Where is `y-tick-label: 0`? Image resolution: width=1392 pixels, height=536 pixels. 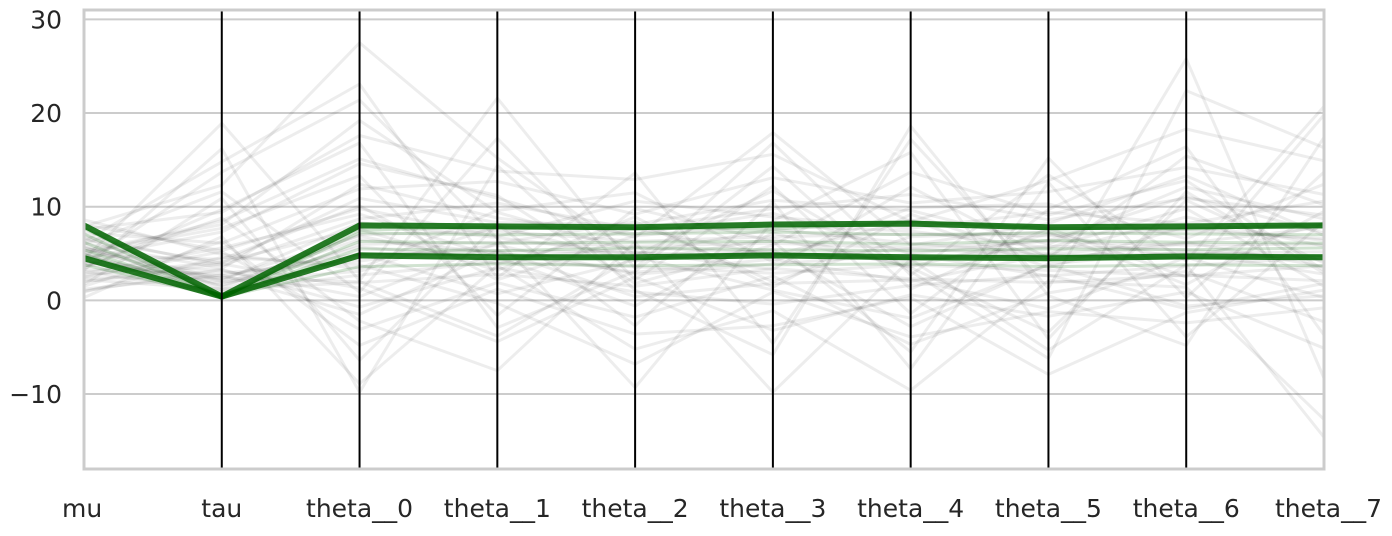
y-tick-label: 0 is located at coordinates (54, 300).